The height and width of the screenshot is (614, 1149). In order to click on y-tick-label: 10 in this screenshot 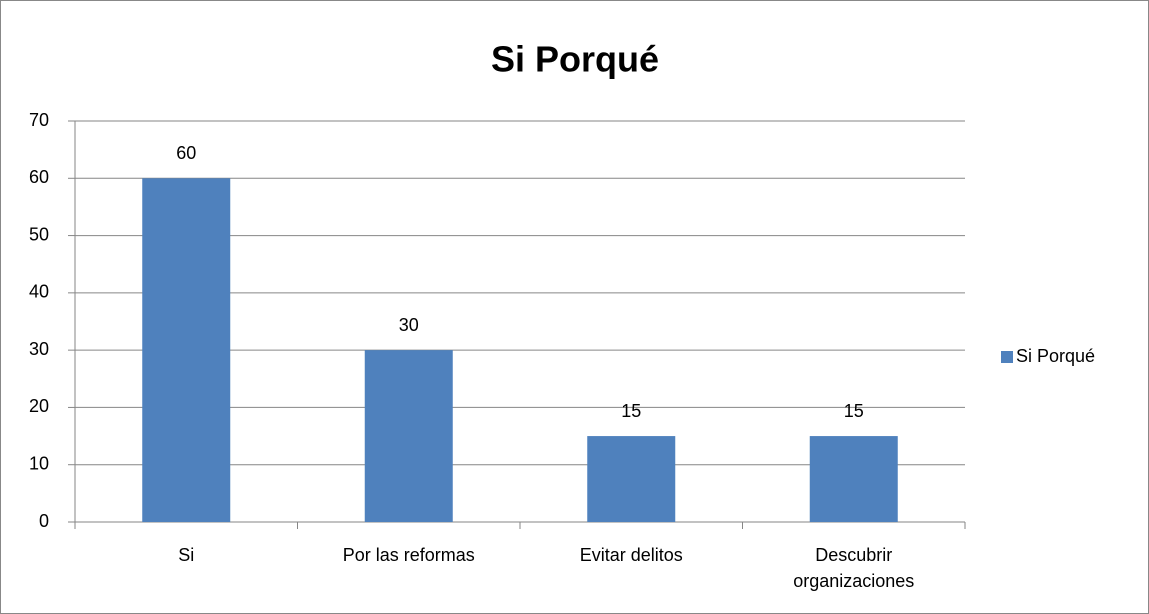, I will do `click(39, 463)`.